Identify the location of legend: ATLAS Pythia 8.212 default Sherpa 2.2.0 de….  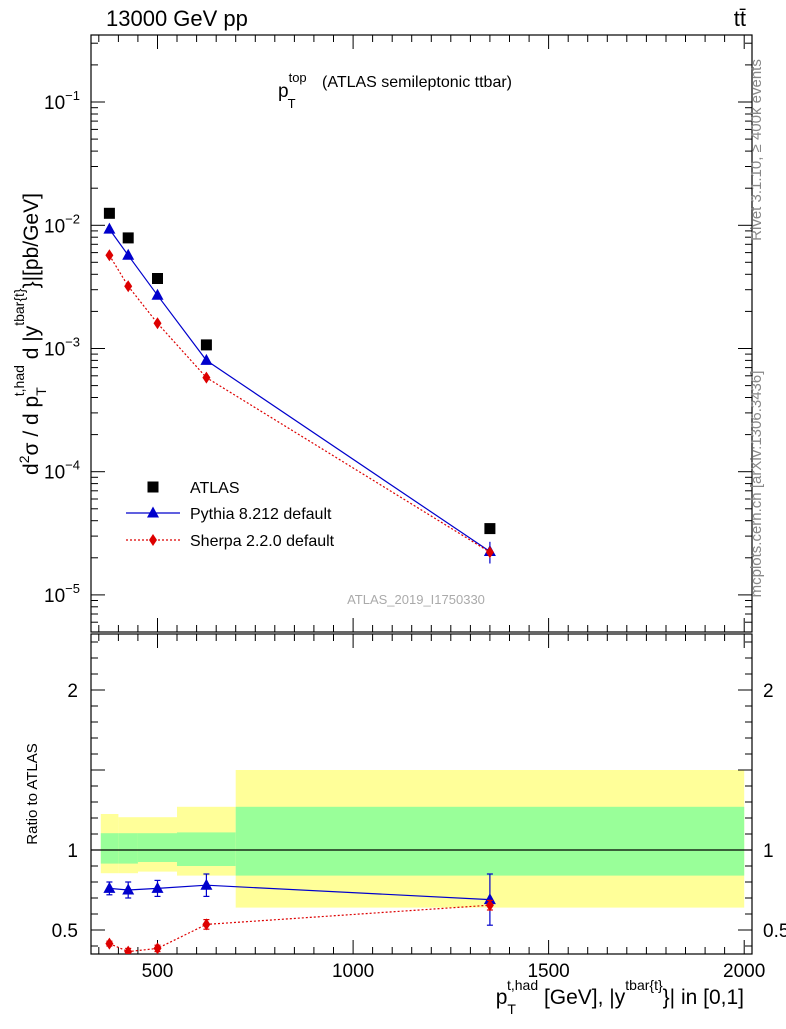
(230, 515).